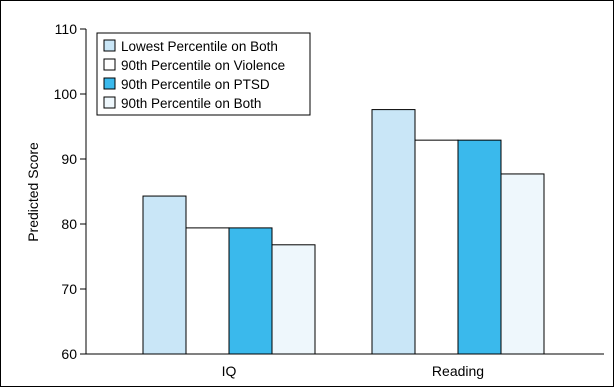 The height and width of the screenshot is (387, 614). I want to click on y-tick-label: 60, so click(69, 354).